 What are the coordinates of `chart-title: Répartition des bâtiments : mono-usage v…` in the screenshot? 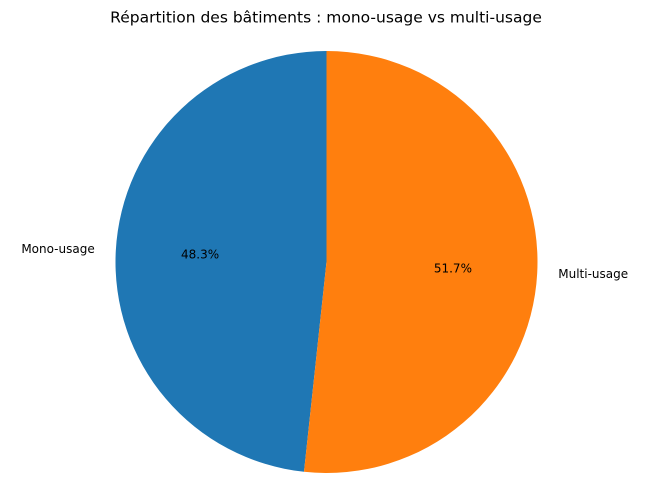 It's located at (326, 18).